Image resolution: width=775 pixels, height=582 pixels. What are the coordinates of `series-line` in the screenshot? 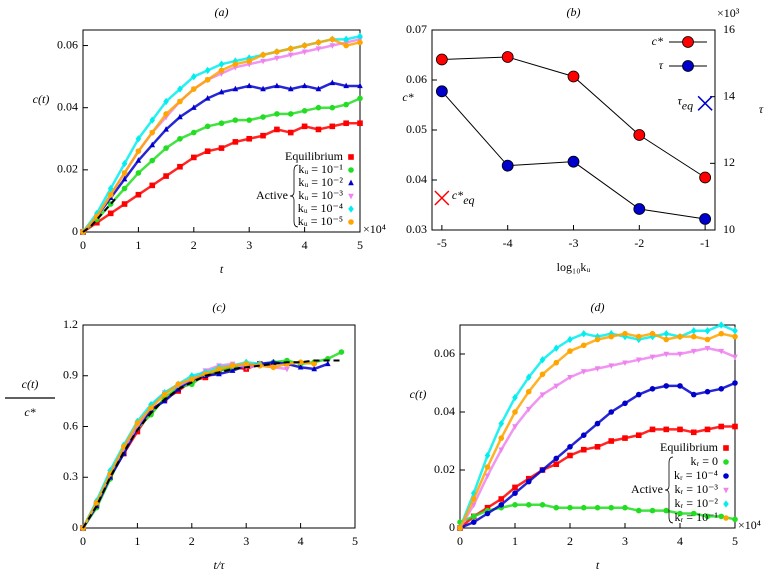 It's located at (573, 155).